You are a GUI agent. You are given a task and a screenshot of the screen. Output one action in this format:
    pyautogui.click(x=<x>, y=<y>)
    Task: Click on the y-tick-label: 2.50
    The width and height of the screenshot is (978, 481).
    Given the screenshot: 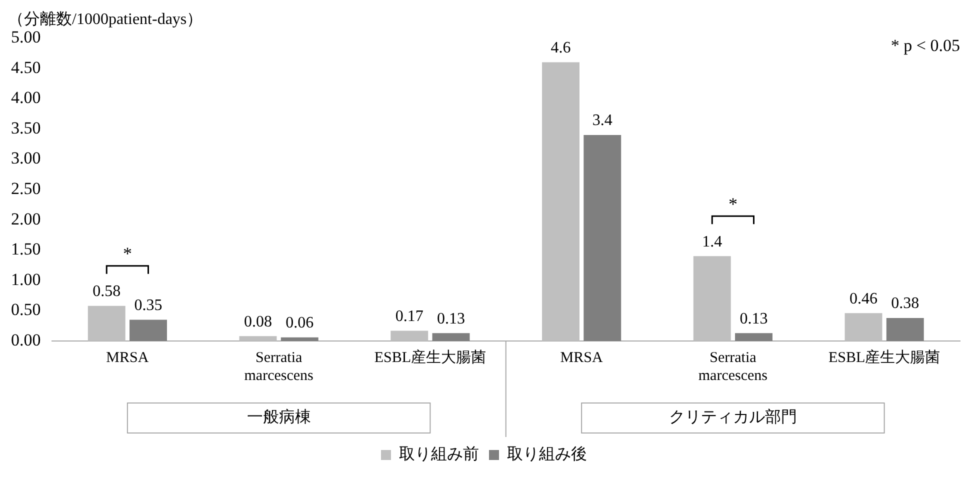 What is the action you would take?
    pyautogui.click(x=26, y=188)
    